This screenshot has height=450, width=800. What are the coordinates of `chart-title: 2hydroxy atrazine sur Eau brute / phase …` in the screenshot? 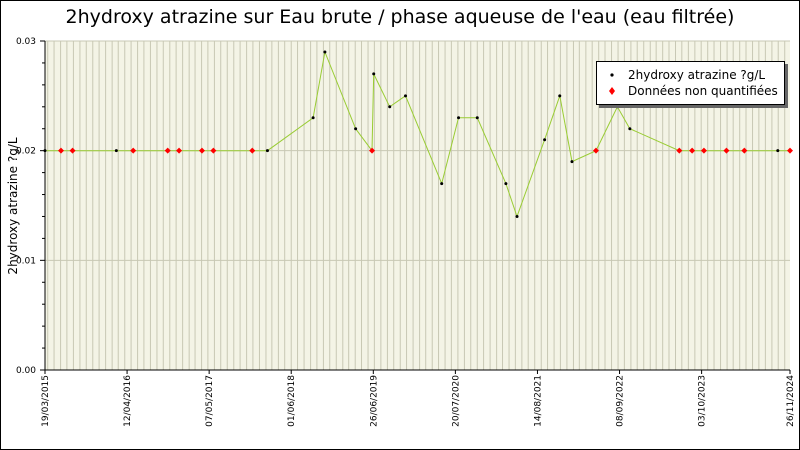 It's located at (400, 17).